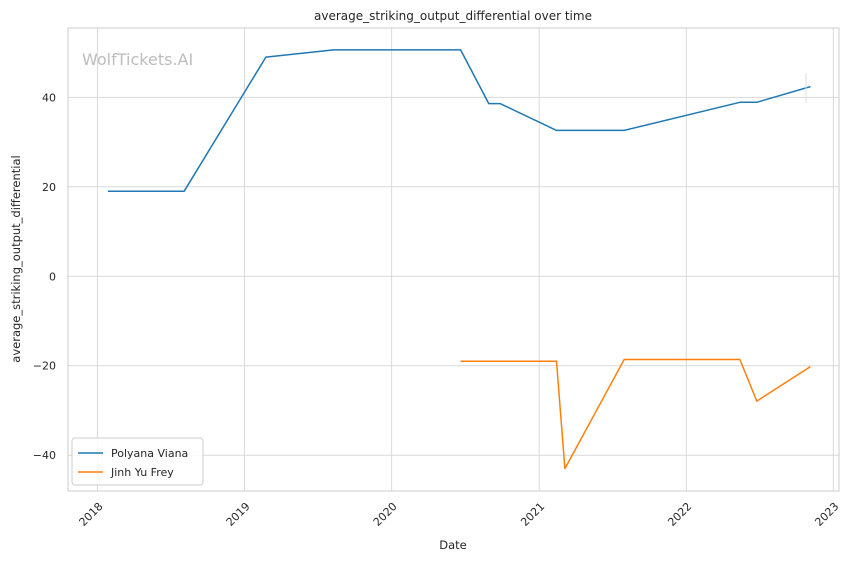  What do you see at coordinates (16, 258) in the screenshot?
I see `y-axis-title: average_striking_output_differential` at bounding box center [16, 258].